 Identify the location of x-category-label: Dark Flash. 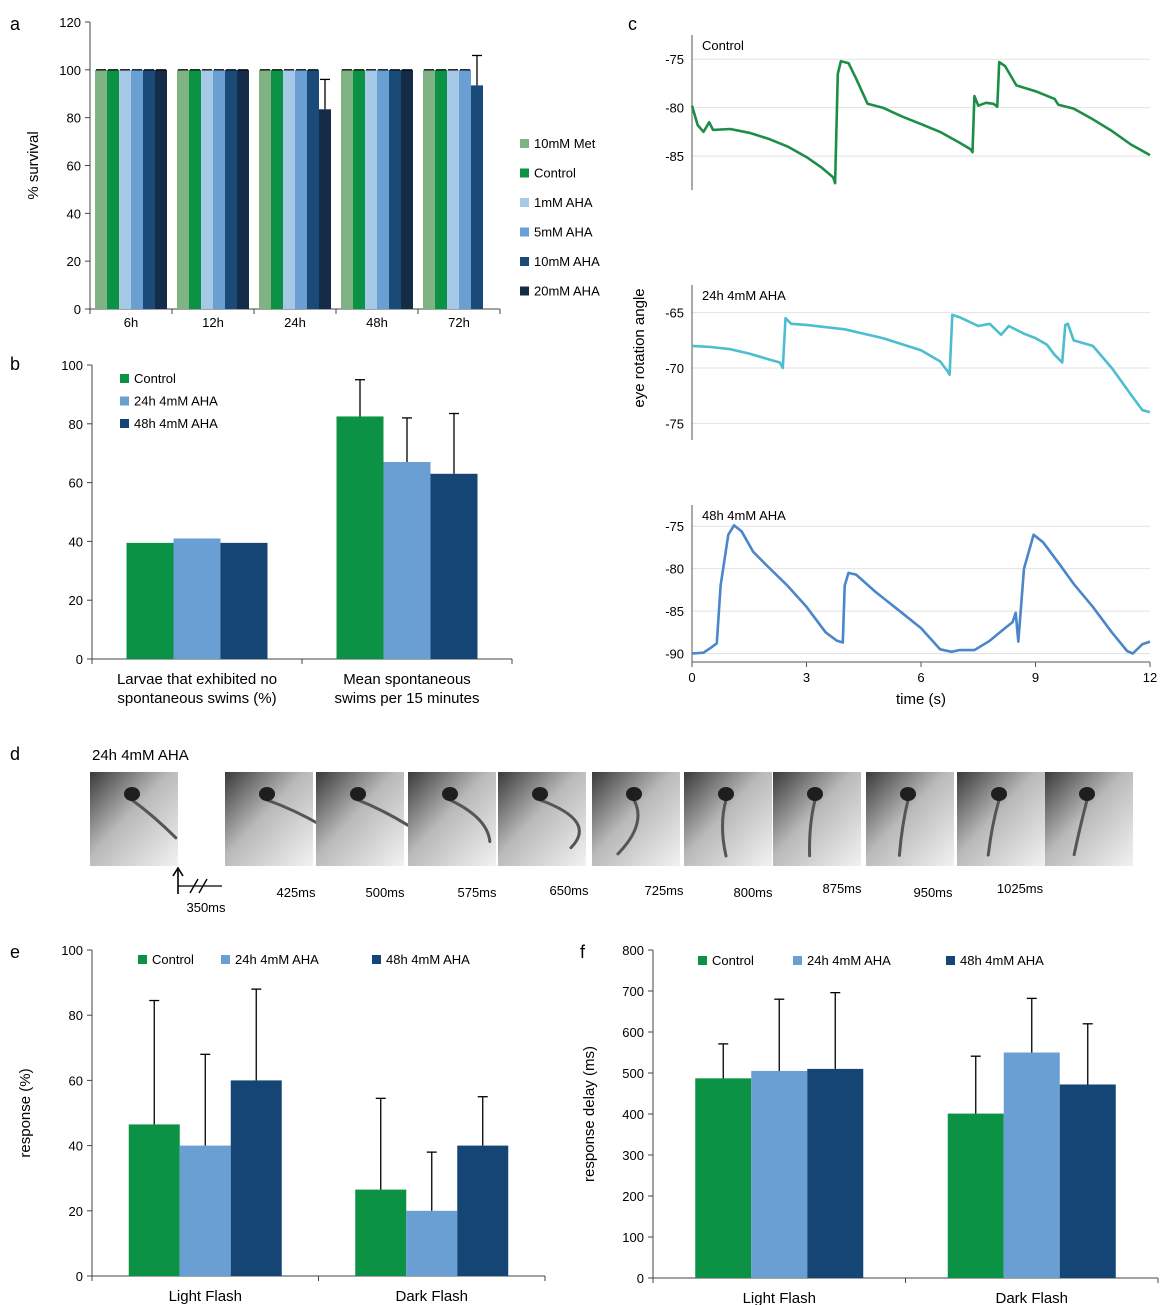
(1031, 1297).